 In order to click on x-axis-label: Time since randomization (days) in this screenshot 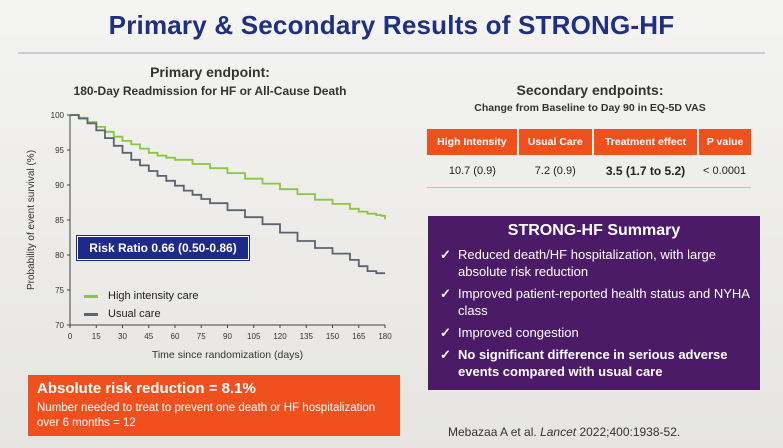, I will do `click(227, 355)`.